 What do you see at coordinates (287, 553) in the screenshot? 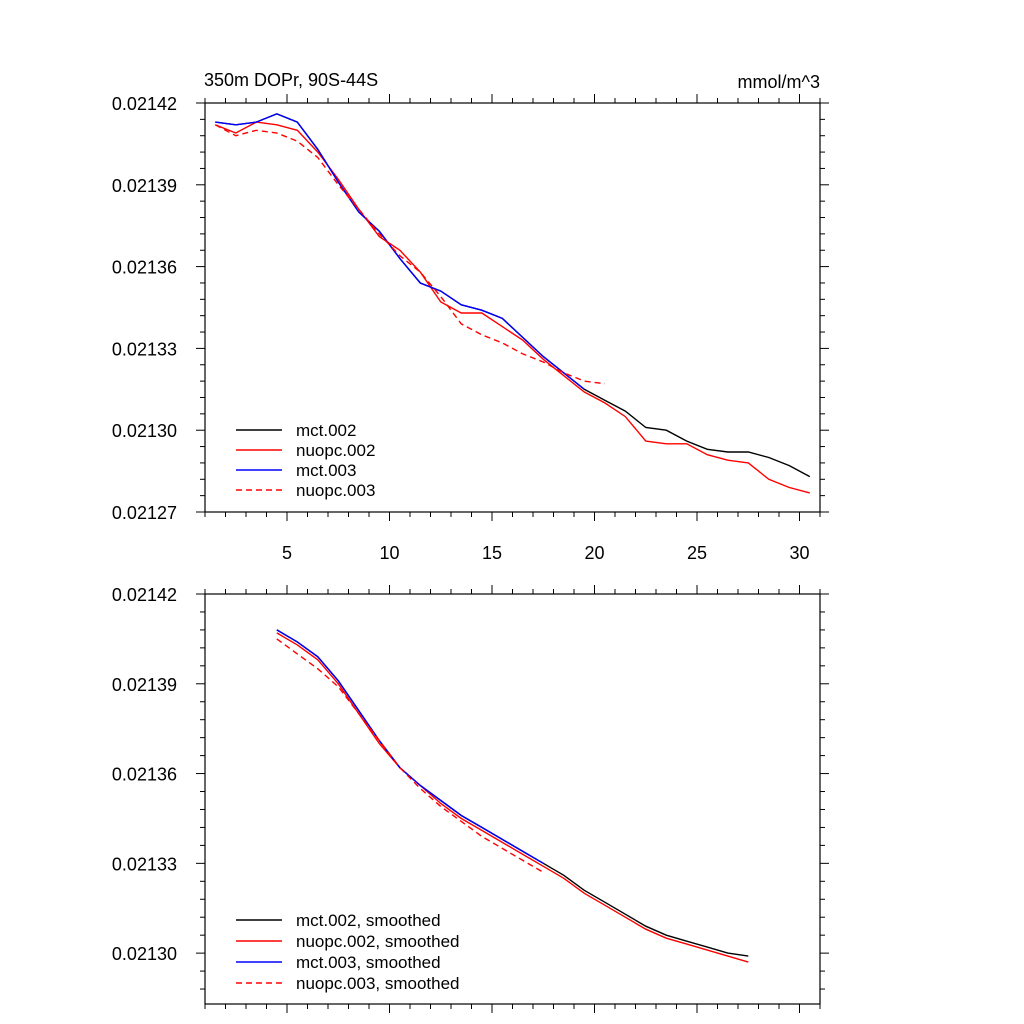
I see `x-tick-label: 5` at bounding box center [287, 553].